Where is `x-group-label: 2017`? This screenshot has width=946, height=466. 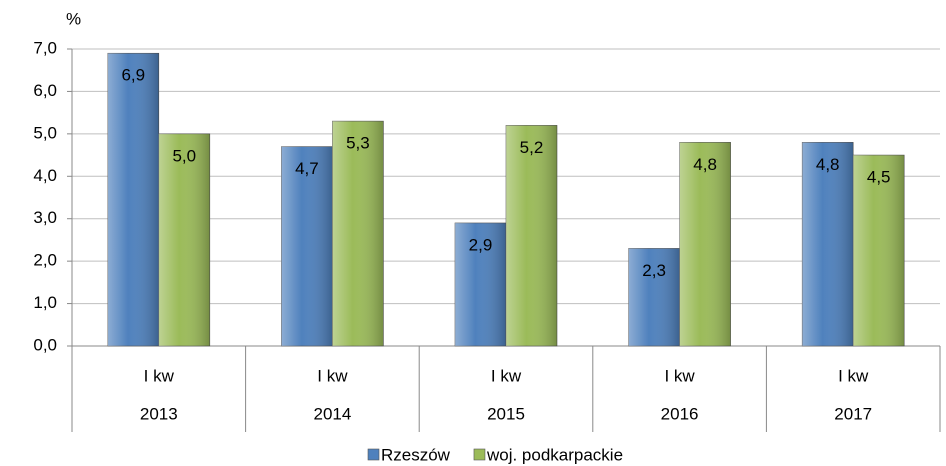
x-group-label: 2017 is located at coordinates (853, 413).